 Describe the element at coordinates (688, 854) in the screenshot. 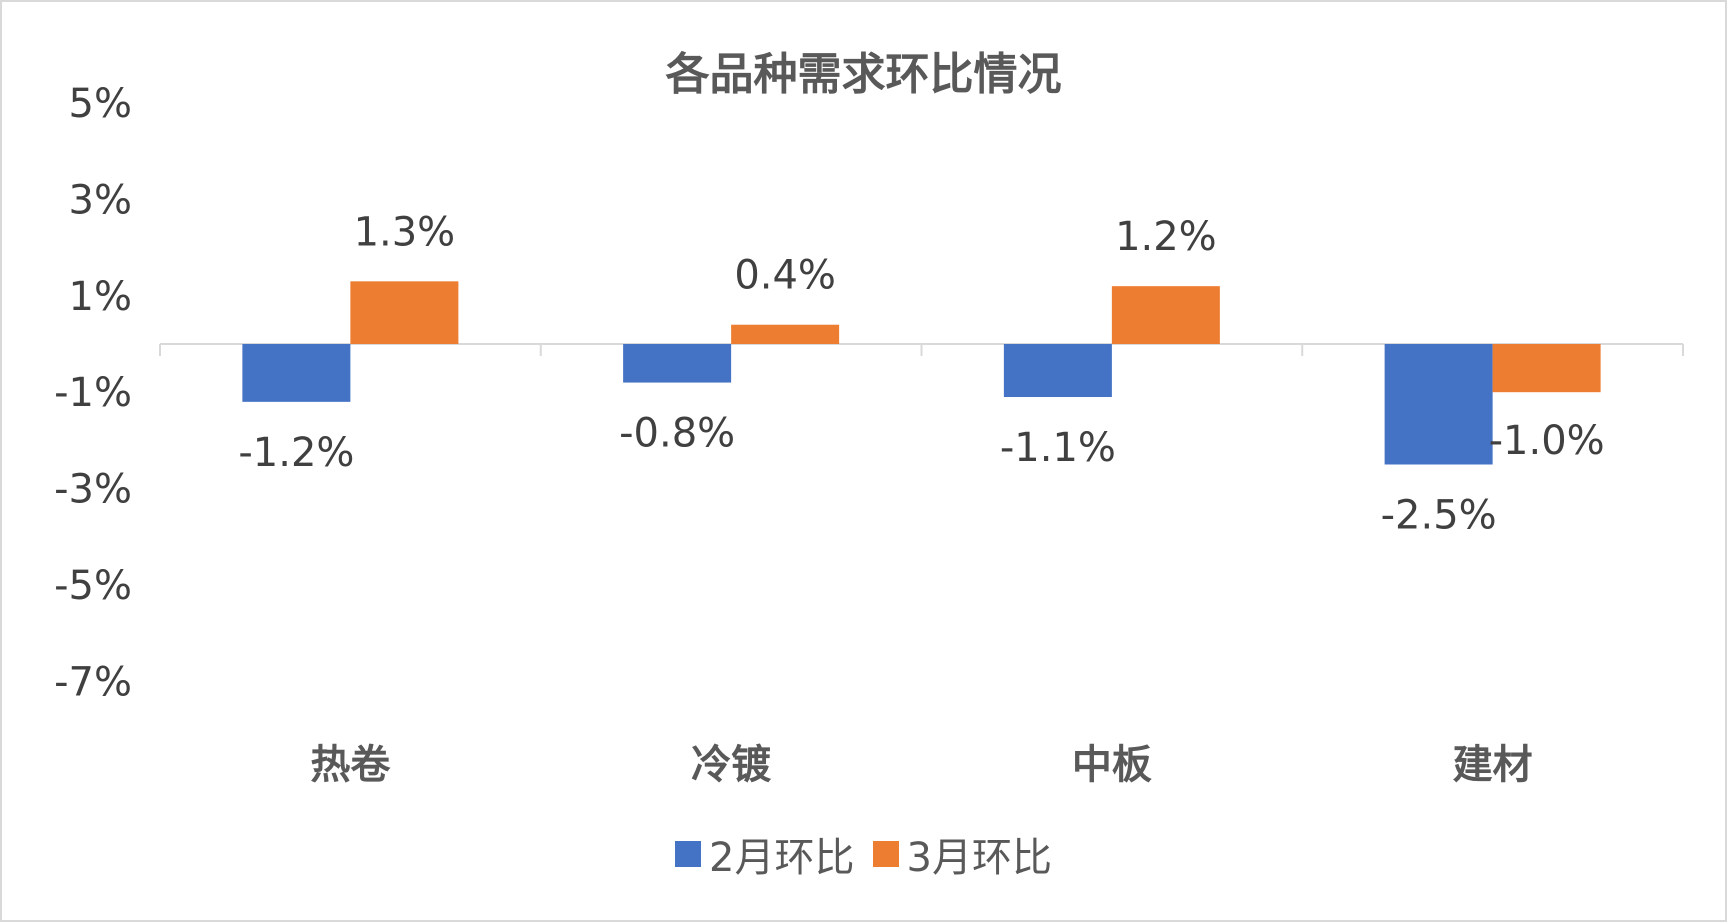

I see `legend-swatch-feb` at that location.